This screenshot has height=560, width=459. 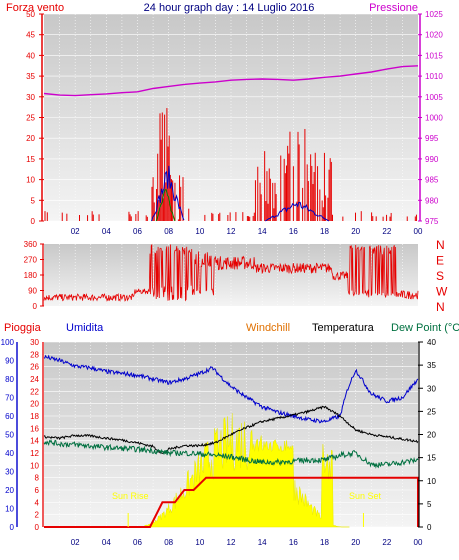 I want to click on rain-tick-label: 20, so click(x=34, y=404).